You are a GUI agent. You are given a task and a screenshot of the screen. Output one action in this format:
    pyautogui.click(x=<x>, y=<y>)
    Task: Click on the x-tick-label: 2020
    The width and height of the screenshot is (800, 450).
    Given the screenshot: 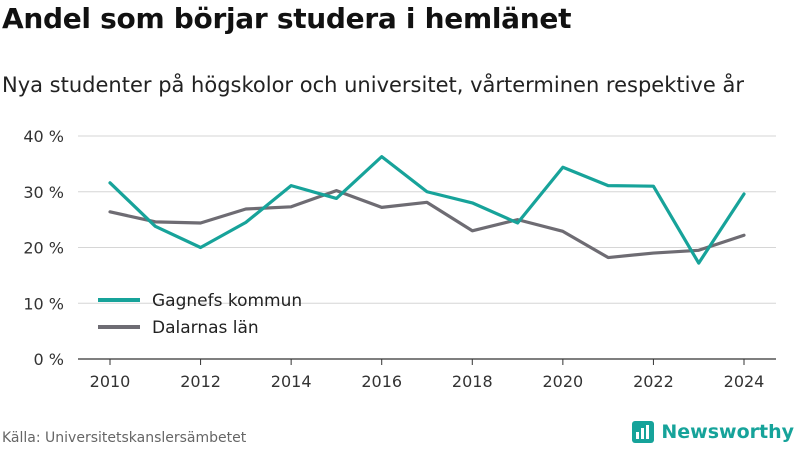 What is the action you would take?
    pyautogui.click(x=562, y=381)
    